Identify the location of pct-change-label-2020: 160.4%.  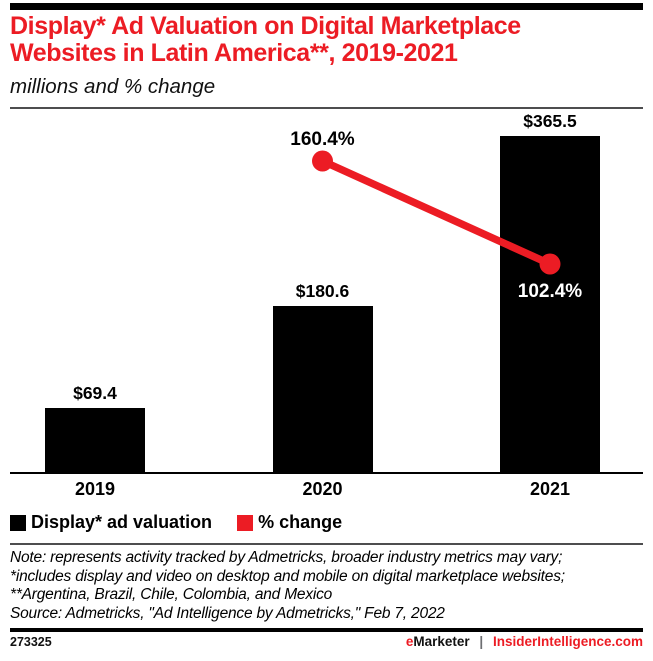
(322, 139).